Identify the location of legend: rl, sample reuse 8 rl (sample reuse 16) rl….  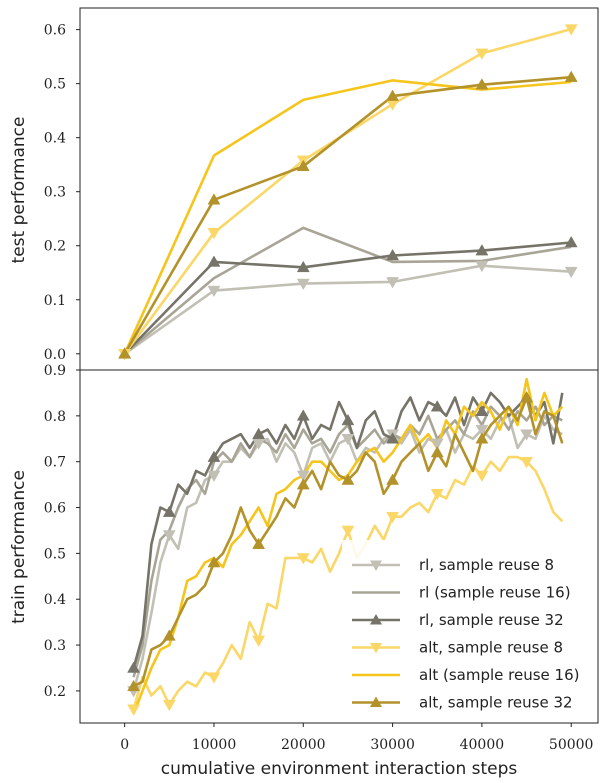
(467, 626).